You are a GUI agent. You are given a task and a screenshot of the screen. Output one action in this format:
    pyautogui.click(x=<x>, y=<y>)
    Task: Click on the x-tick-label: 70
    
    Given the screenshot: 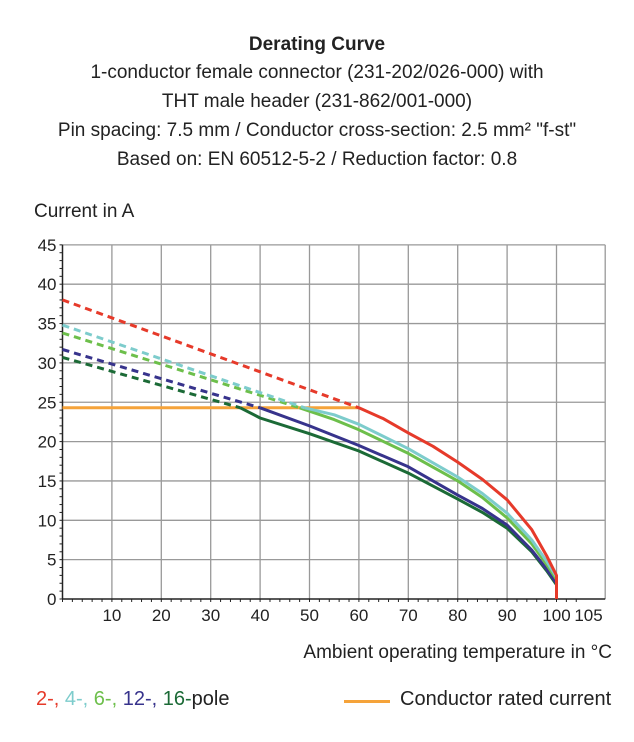 What is the action you would take?
    pyautogui.click(x=408, y=615)
    